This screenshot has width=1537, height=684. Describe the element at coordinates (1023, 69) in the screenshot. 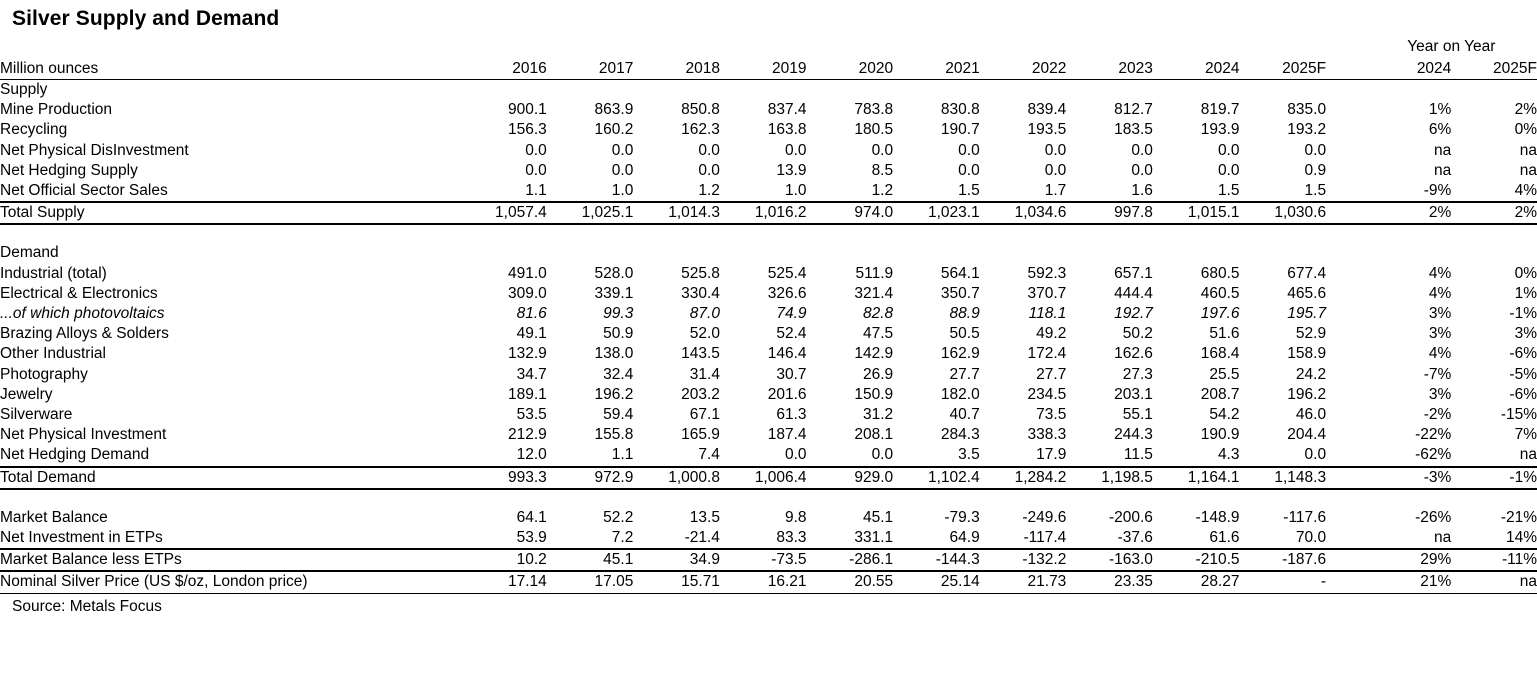

I see `column-header-2022: 2022` at that location.